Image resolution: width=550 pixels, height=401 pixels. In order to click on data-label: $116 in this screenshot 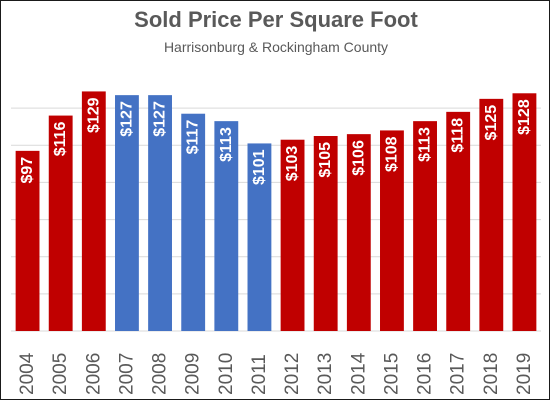, I will do `click(60, 138)`.